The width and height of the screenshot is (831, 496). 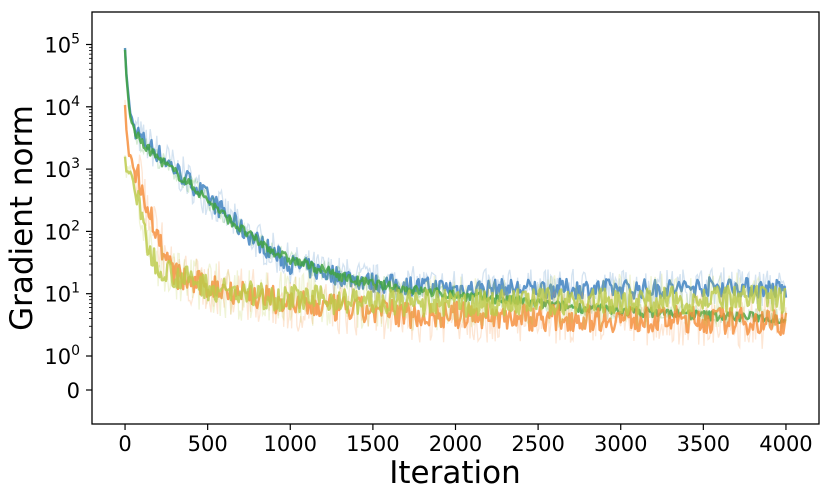 What do you see at coordinates (455, 444) in the screenshot?
I see `x-tick-label: 2000` at bounding box center [455, 444].